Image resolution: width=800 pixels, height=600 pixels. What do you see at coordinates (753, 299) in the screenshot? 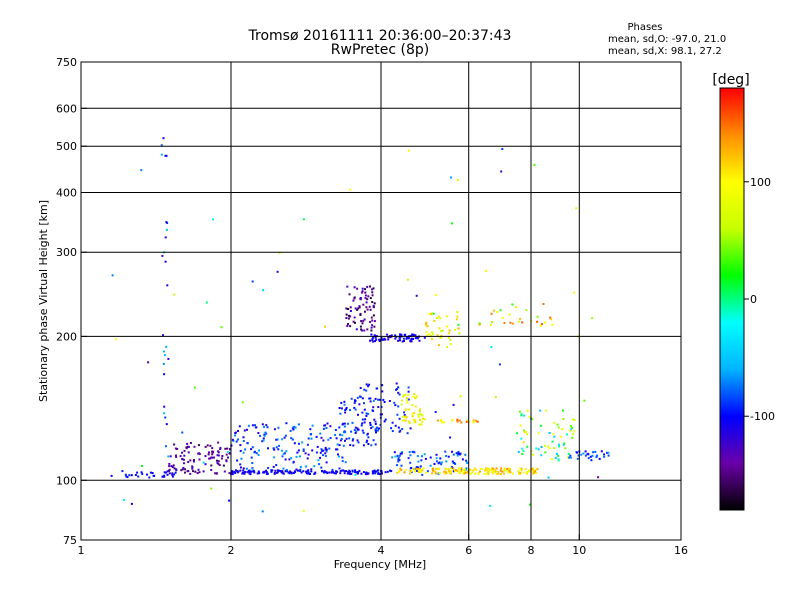
I see `colorbar-tick-label: 0` at bounding box center [753, 299].